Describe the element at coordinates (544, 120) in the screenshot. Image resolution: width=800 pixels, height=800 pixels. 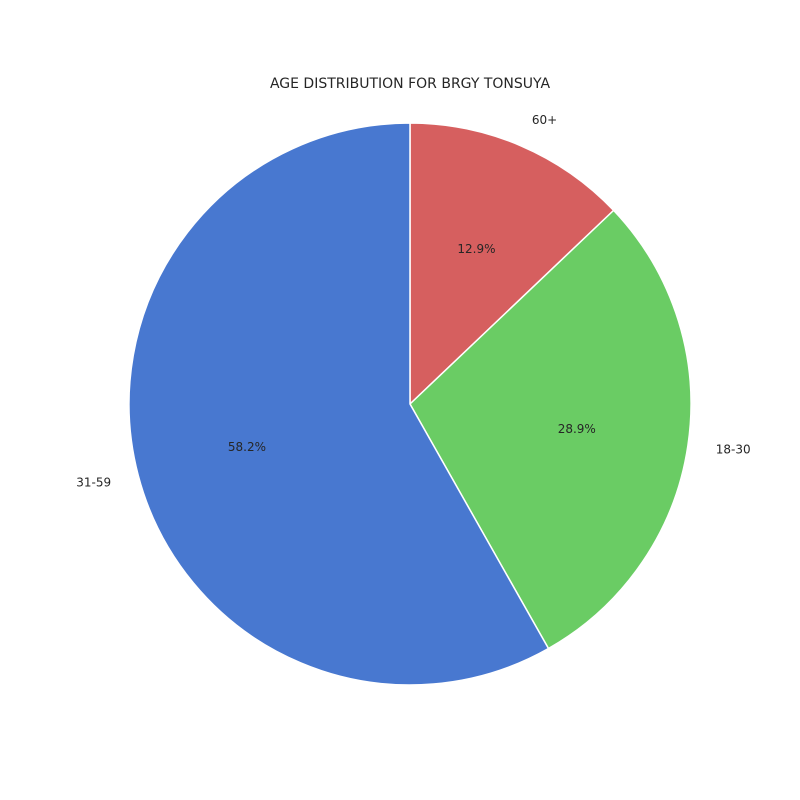
I see `slice-category-label: 60+` at that location.